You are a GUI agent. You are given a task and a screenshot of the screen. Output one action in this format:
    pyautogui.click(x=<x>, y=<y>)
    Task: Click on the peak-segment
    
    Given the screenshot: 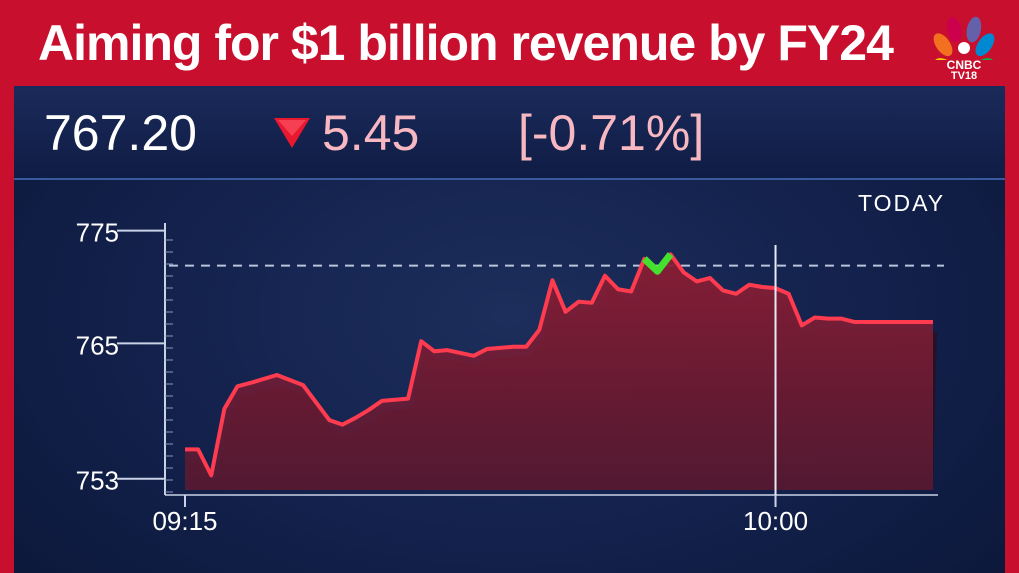 What is the action you would take?
    pyautogui.click(x=657, y=263)
    